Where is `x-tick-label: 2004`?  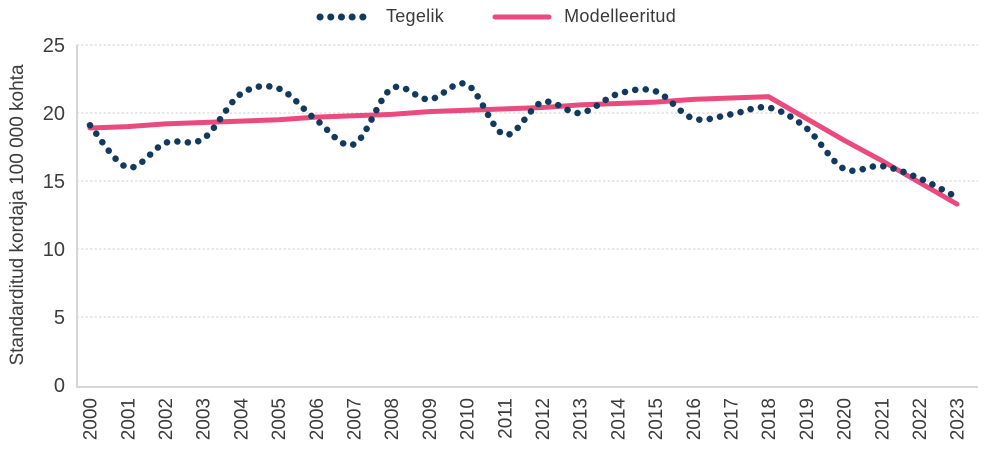 x-tick-label: 2004 is located at coordinates (241, 419).